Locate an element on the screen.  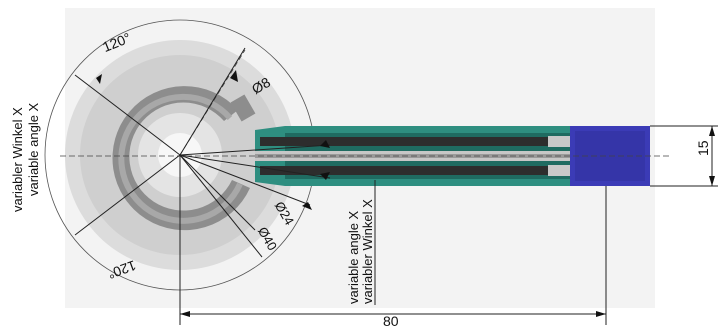
variable-angle-bottom-de: variabler Winkel X is located at coordinates (367, 251).